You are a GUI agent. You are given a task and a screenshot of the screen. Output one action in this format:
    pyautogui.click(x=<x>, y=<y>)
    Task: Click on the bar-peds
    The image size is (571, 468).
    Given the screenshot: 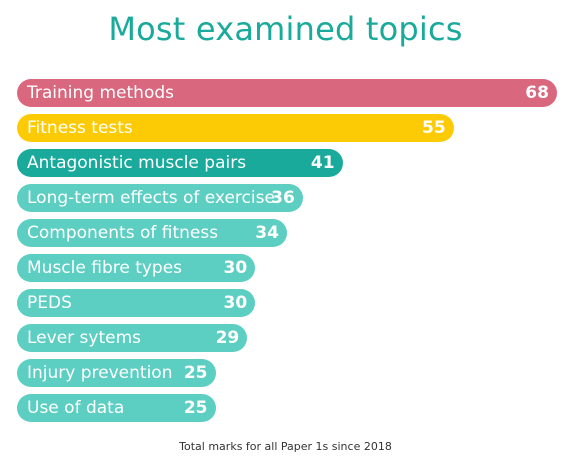 What is the action you would take?
    pyautogui.click(x=136, y=303)
    